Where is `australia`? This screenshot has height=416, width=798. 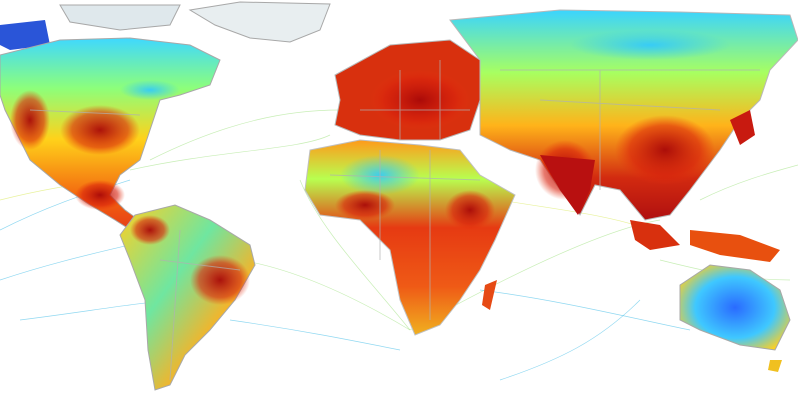
australia is located at coordinates (735, 307).